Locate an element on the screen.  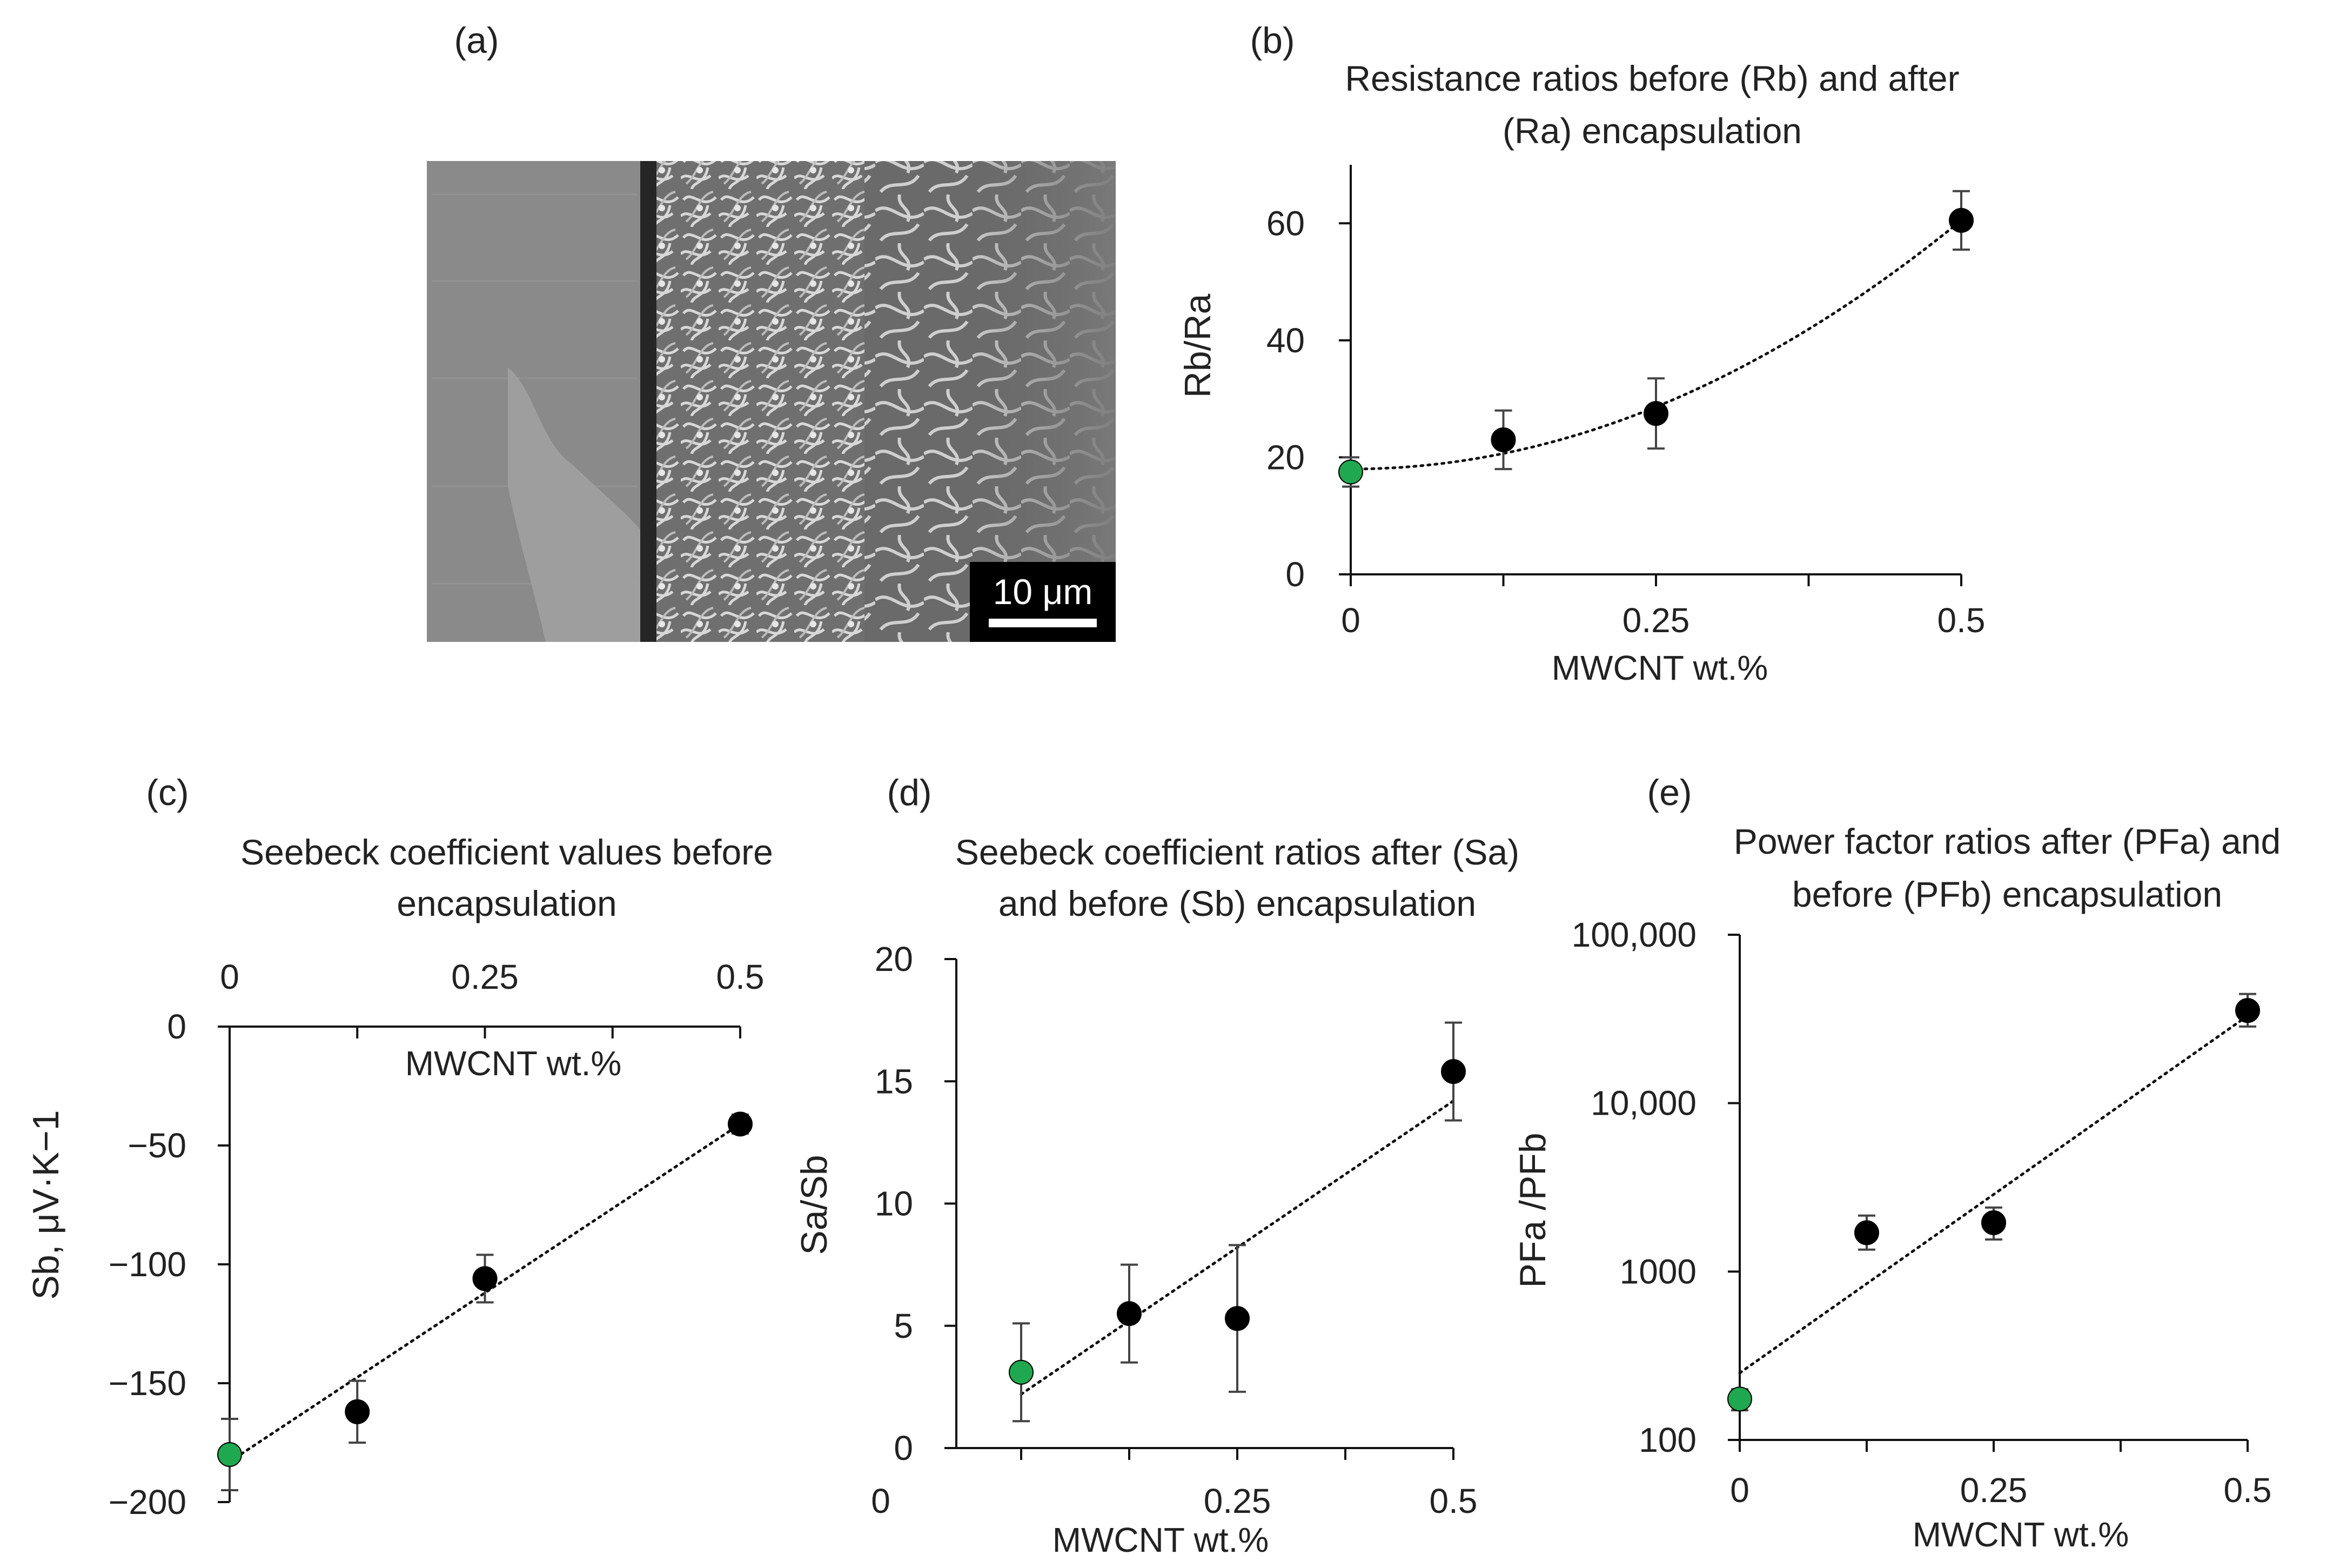
chart-d-y-tick-label: 0 is located at coordinates (903, 1448).